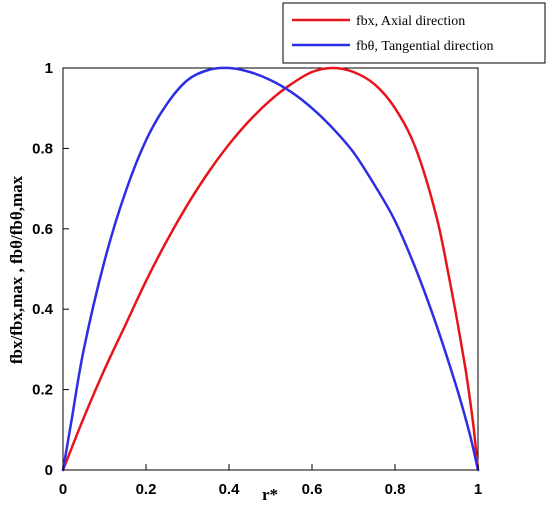 The width and height of the screenshot is (550, 510). I want to click on x-tick-label: 0.2, so click(146, 489).